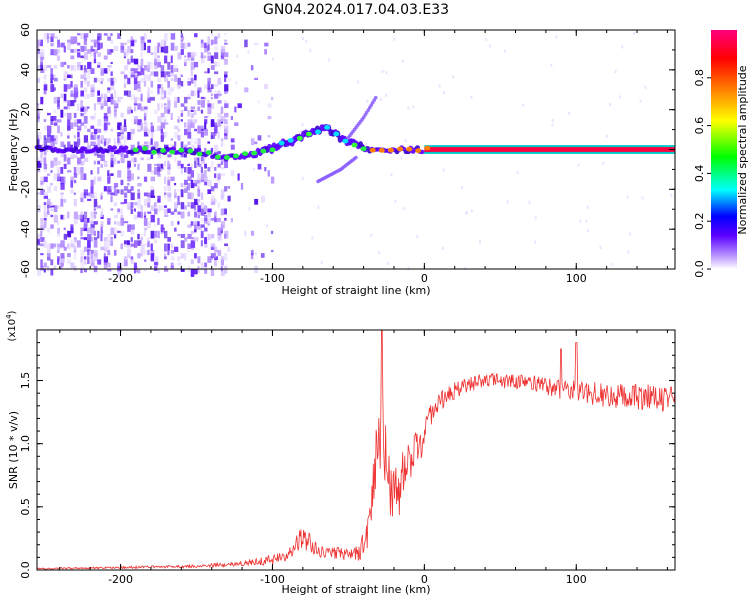 The height and width of the screenshot is (600, 750). I want to click on y-tick-label: 1.0, so click(25, 444).